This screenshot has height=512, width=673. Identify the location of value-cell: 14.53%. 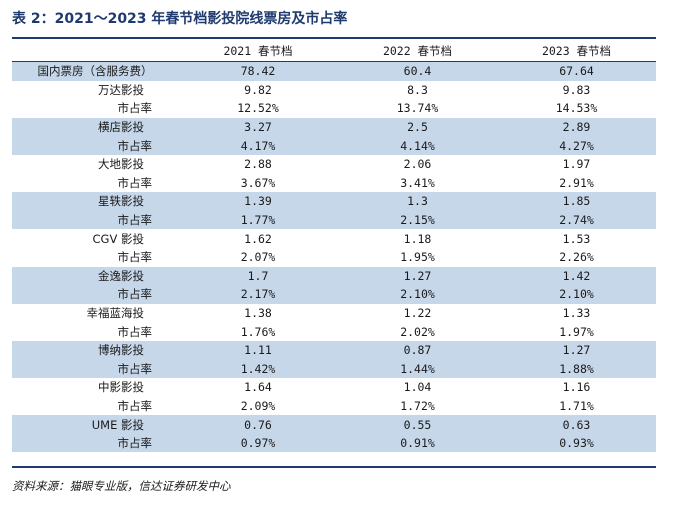
(576, 108).